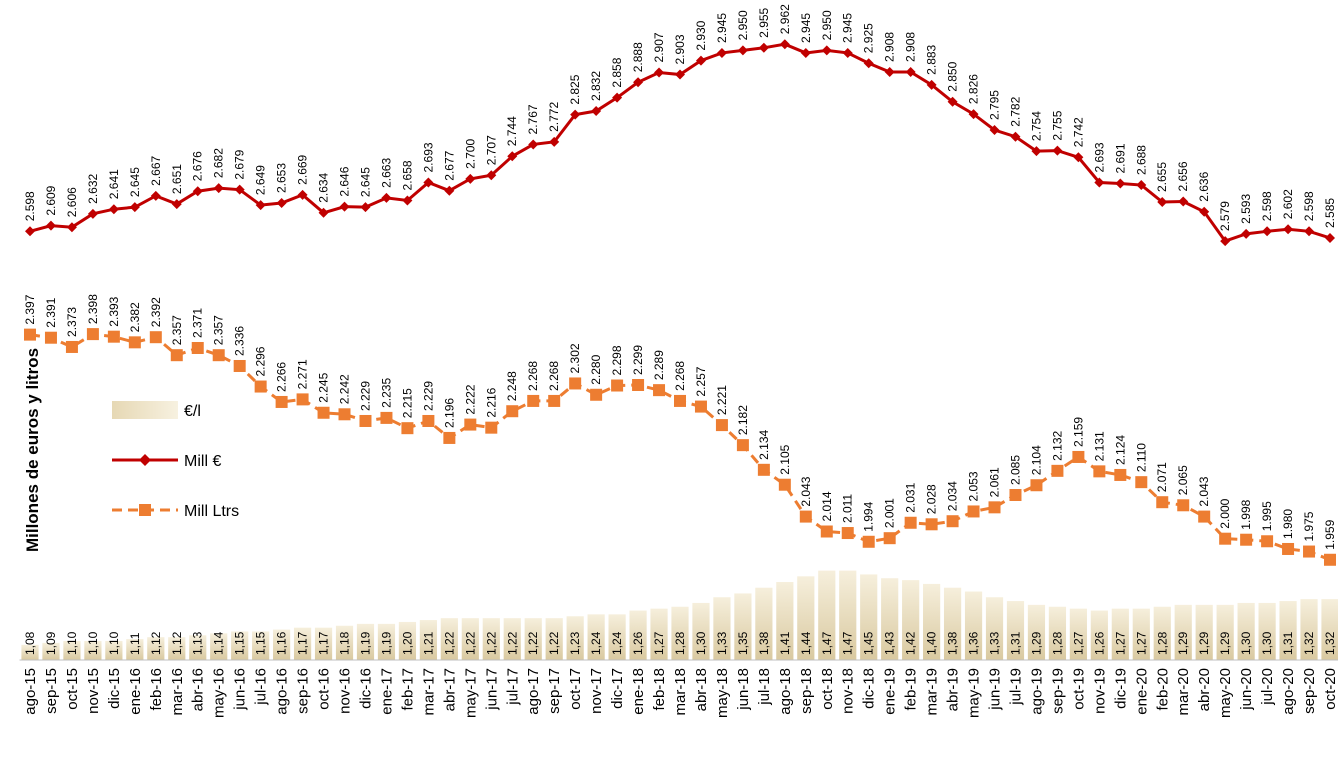  Describe the element at coordinates (1162, 689) in the screenshot. I see `x-tick-label: feb-20` at that location.